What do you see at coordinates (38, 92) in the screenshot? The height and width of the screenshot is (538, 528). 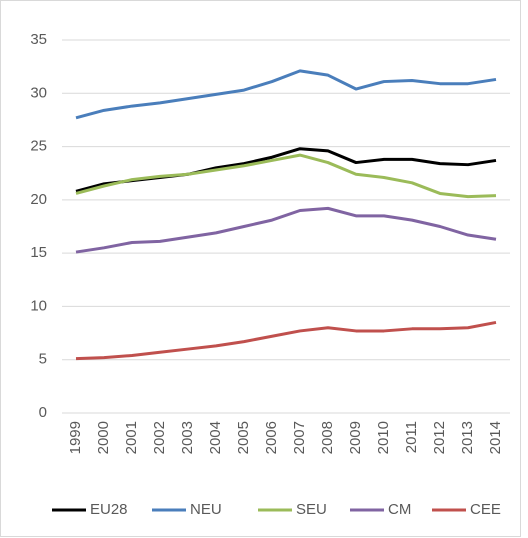 I see `y-tick-label: 30` at bounding box center [38, 92].